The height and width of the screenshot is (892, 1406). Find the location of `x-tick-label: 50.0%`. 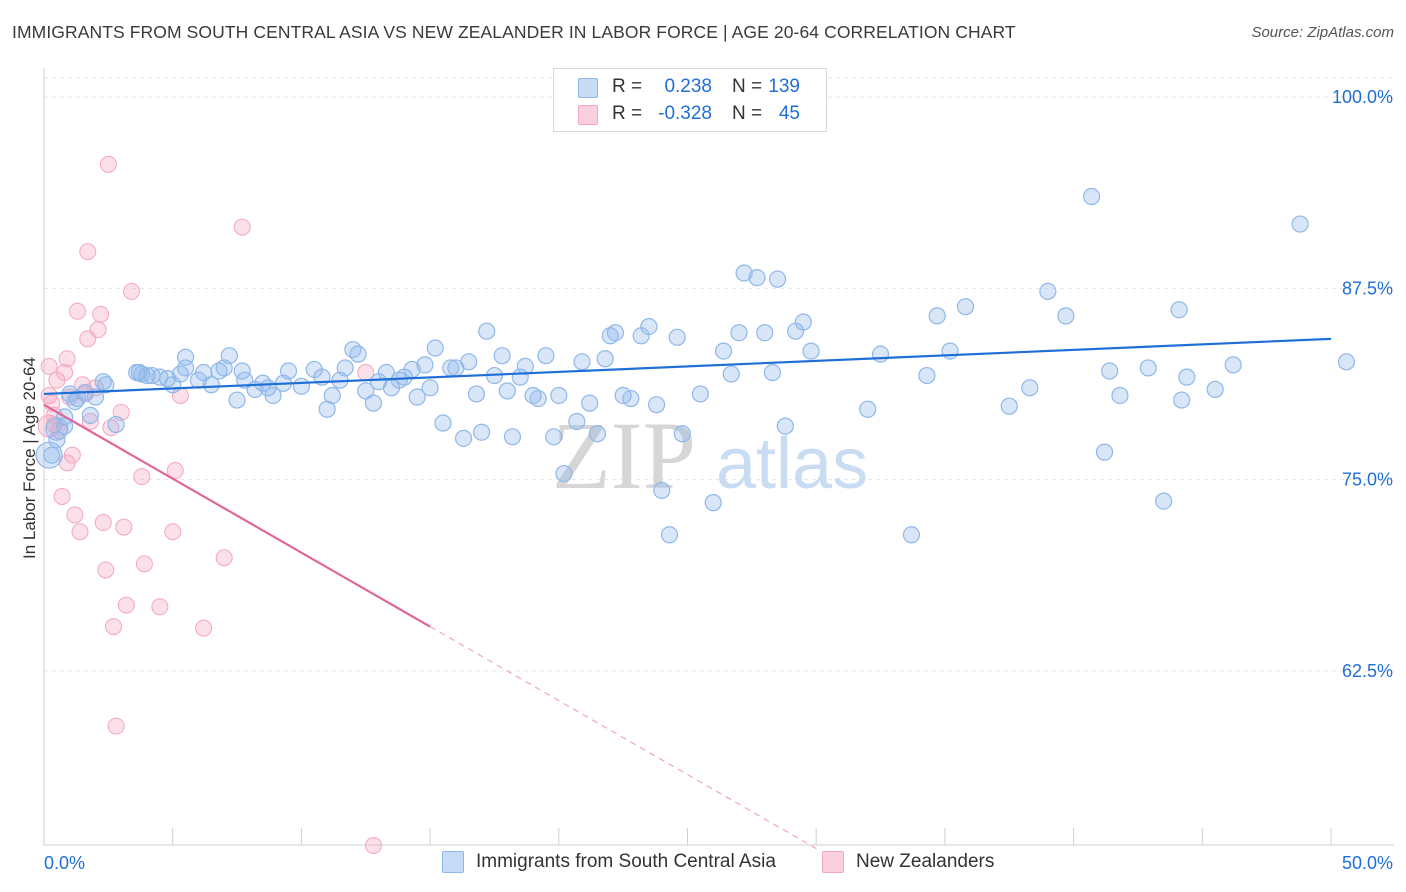

x-tick-label: 50.0% is located at coordinates (1367, 863).